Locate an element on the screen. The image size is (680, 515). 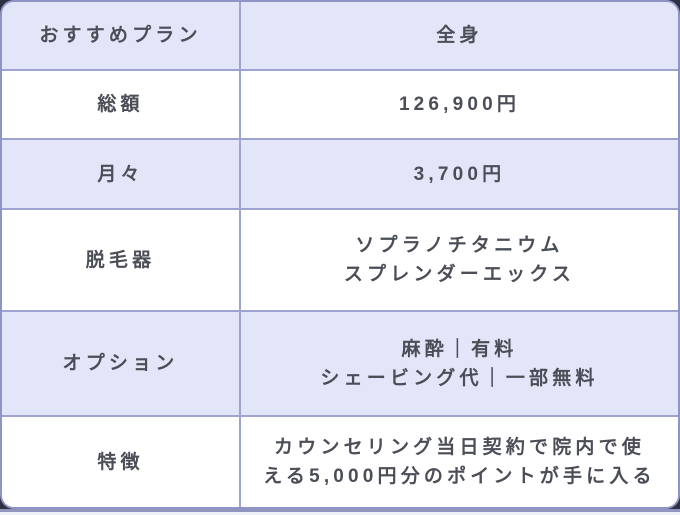
row-label-cell: 特徴 is located at coordinates (121, 462).